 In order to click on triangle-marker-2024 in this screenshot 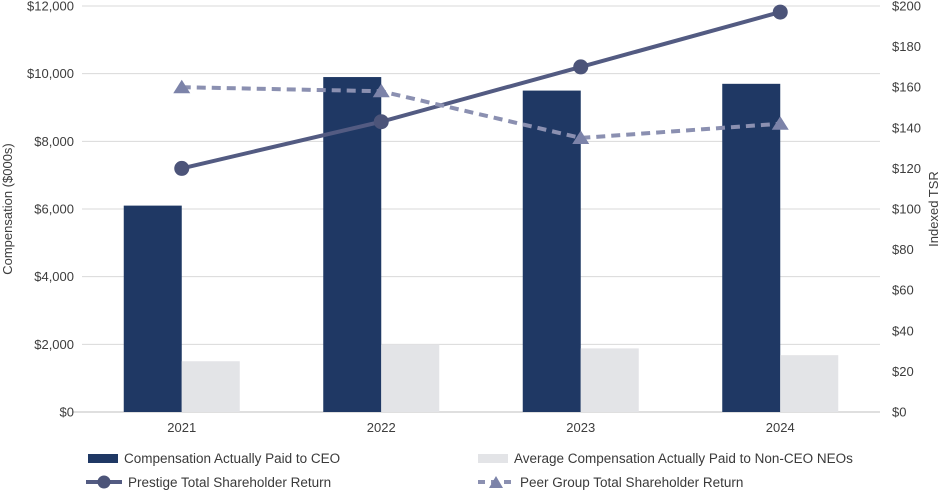, I will do `click(780, 123)`.